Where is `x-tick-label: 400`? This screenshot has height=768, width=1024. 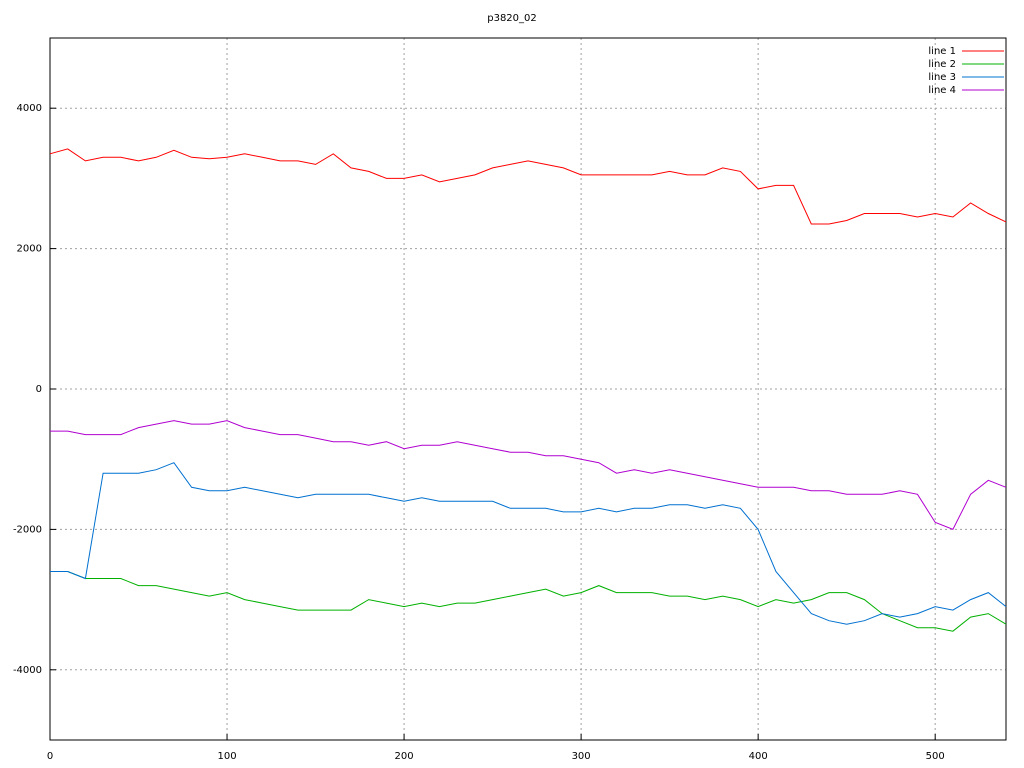
x-tick-label: 400 is located at coordinates (758, 756).